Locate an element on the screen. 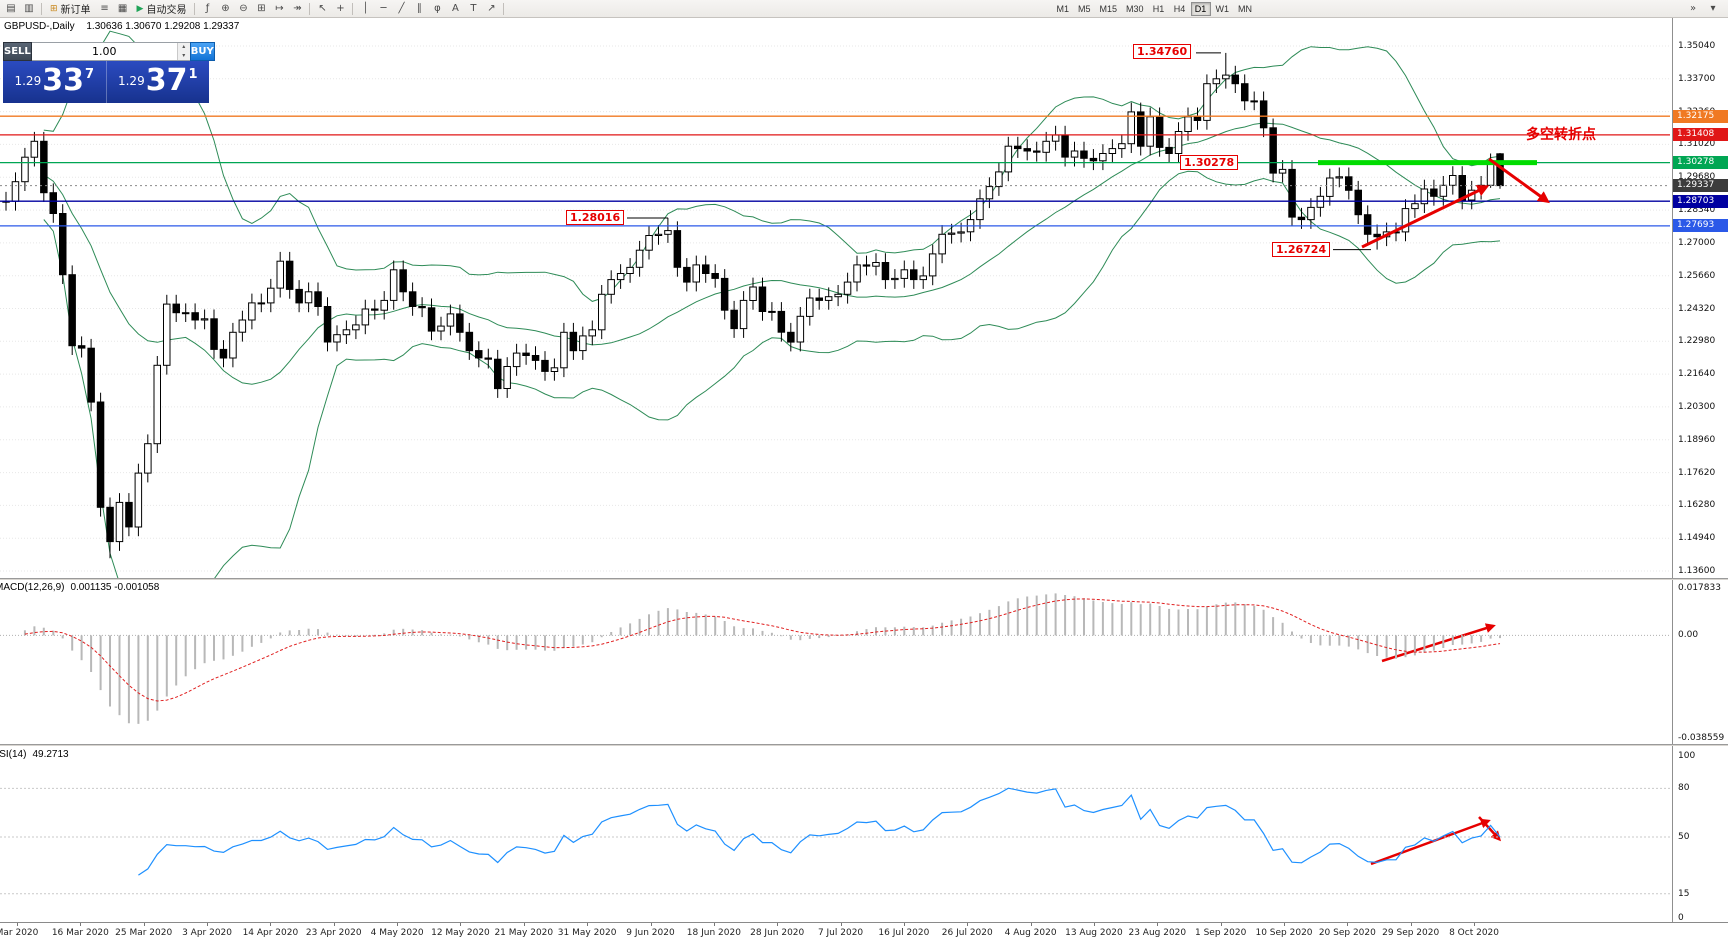 This screenshot has width=1728, height=941. price-tag-1.31408: 1.31408 is located at coordinates (1700, 135).